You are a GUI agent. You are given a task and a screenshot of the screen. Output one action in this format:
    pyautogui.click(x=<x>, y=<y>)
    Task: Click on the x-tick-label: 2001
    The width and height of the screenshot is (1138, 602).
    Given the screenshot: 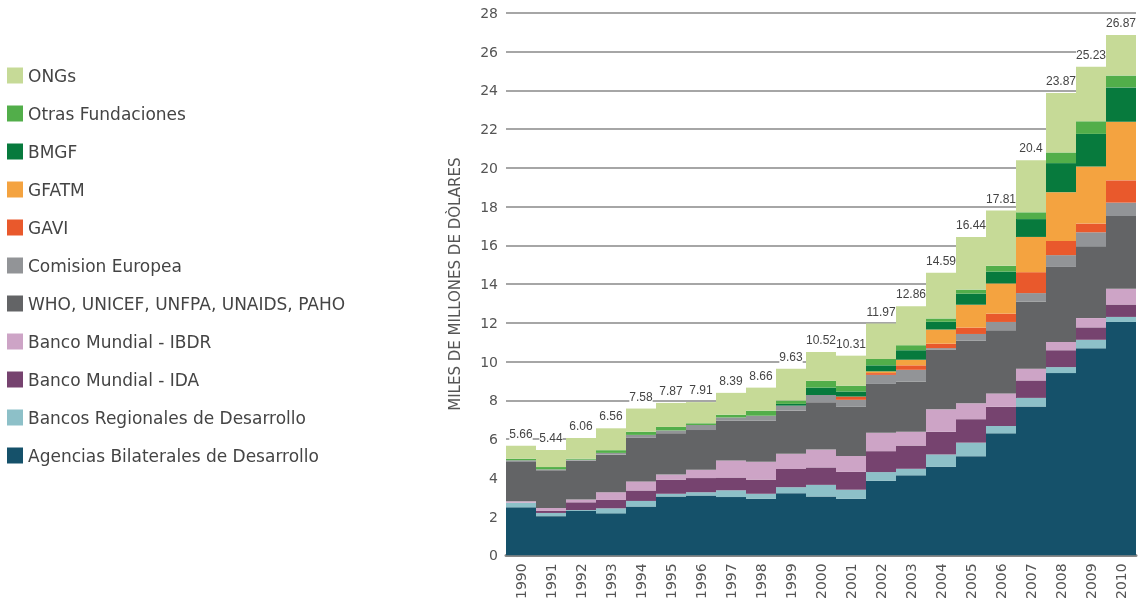 What is the action you would take?
    pyautogui.click(x=851, y=581)
    